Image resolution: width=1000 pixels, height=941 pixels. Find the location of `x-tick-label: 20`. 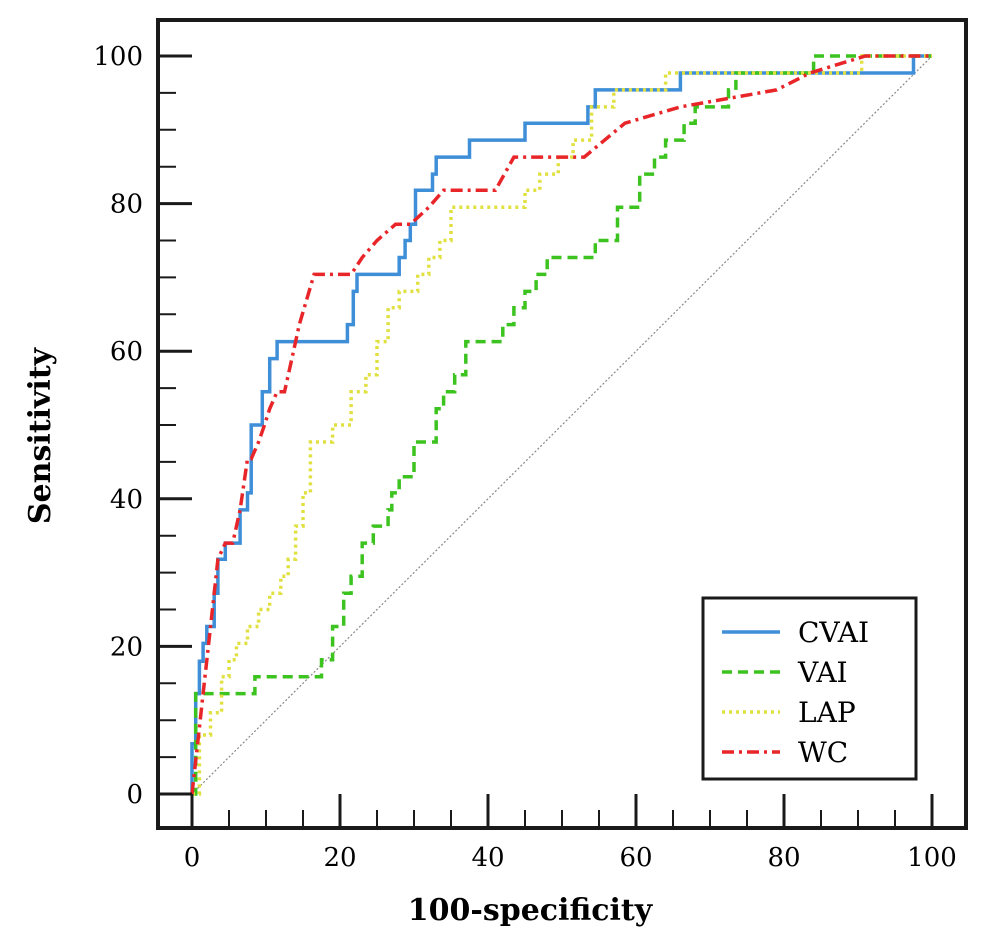

x-tick-label: 20 is located at coordinates (339, 858).